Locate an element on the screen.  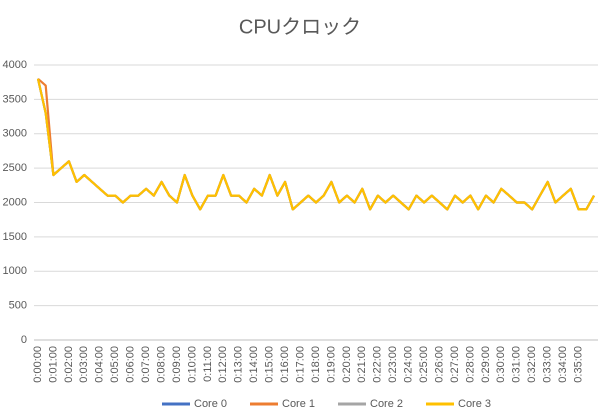
x-tick-label: 0:33:00 is located at coordinates (548, 364).